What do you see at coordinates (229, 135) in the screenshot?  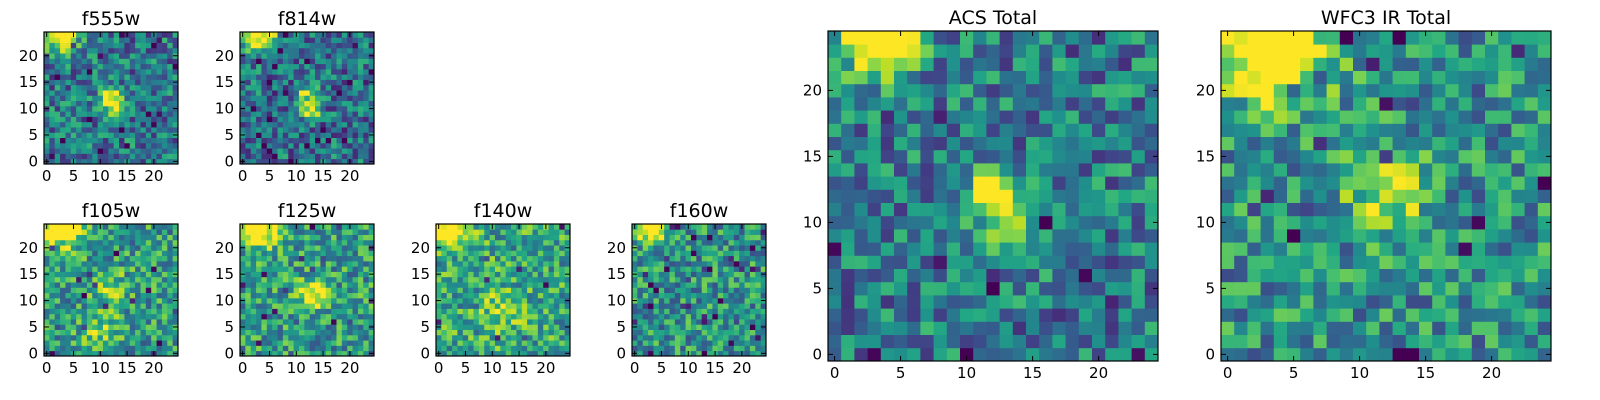 I see `y-tick-label: 5` at bounding box center [229, 135].